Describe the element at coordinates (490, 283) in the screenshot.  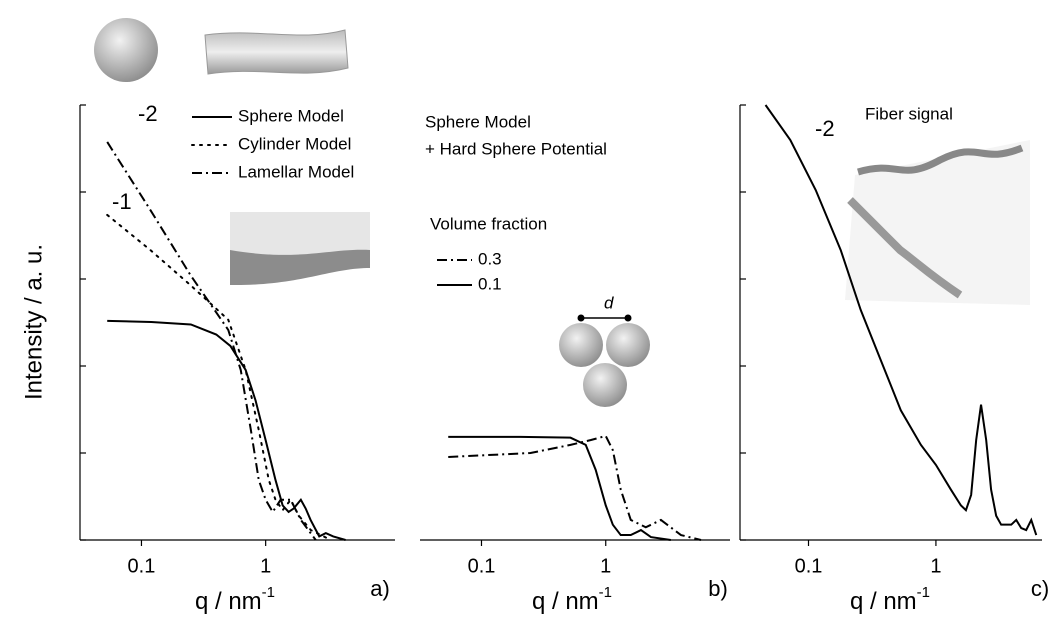
I see `legend-label: 0.1` at that location.